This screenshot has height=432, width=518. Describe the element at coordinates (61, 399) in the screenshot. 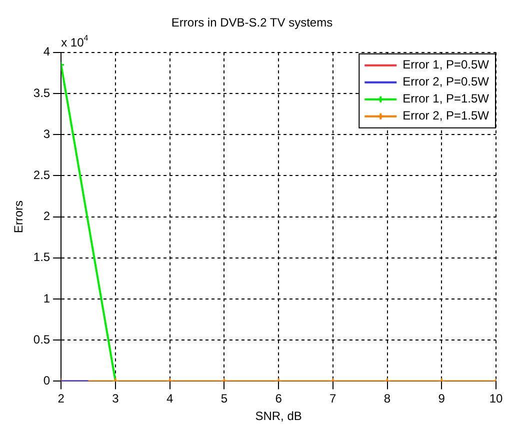

I see `x-tick-label: 2` at that location.